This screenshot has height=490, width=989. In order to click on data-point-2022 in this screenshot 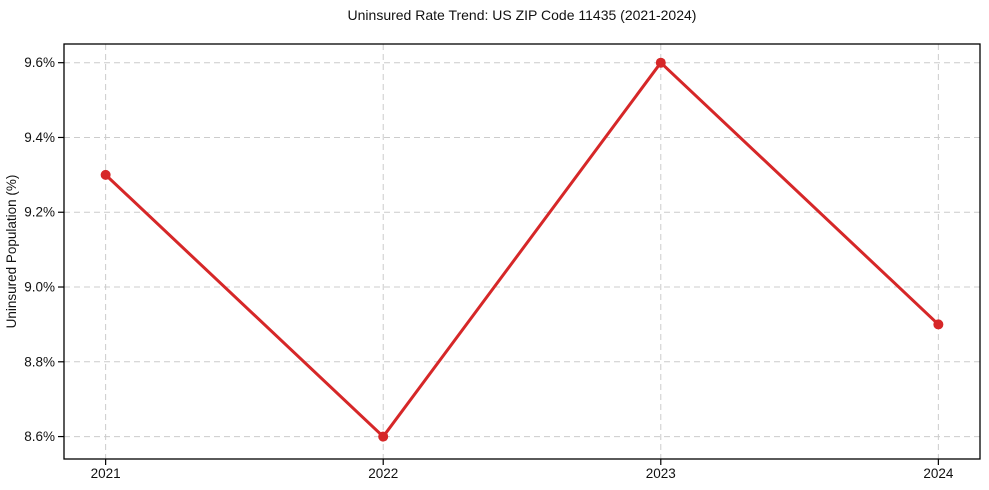, I will do `click(383, 436)`.